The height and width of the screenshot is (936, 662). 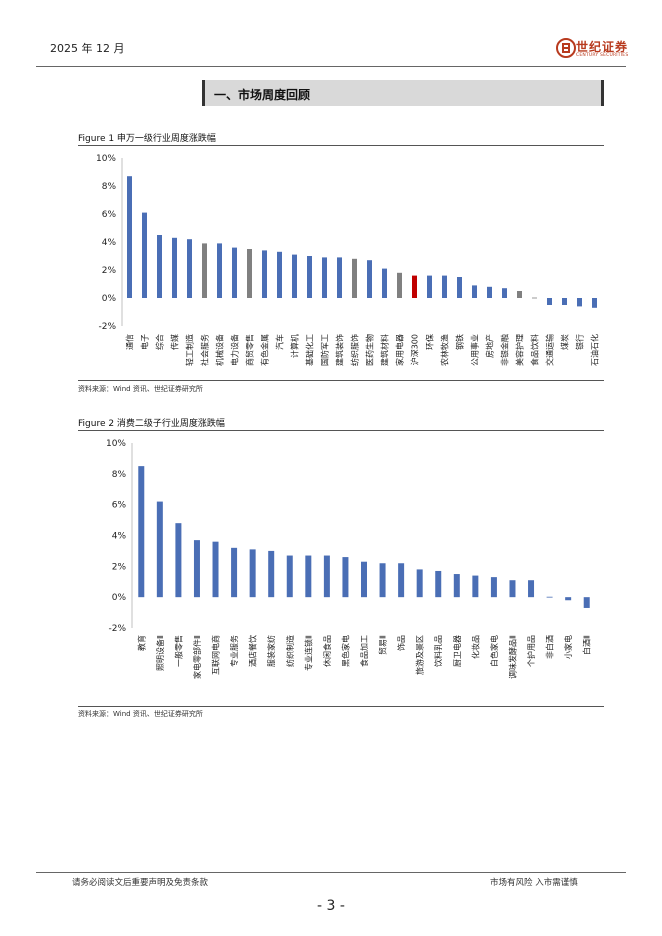 What do you see at coordinates (271, 651) in the screenshot?
I see `x-category-label: 服装家纺` at bounding box center [271, 651].